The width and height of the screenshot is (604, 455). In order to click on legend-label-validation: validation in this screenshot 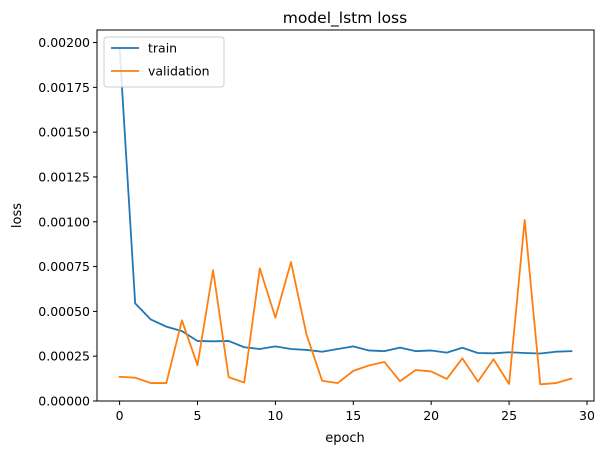, I will do `click(179, 71)`.